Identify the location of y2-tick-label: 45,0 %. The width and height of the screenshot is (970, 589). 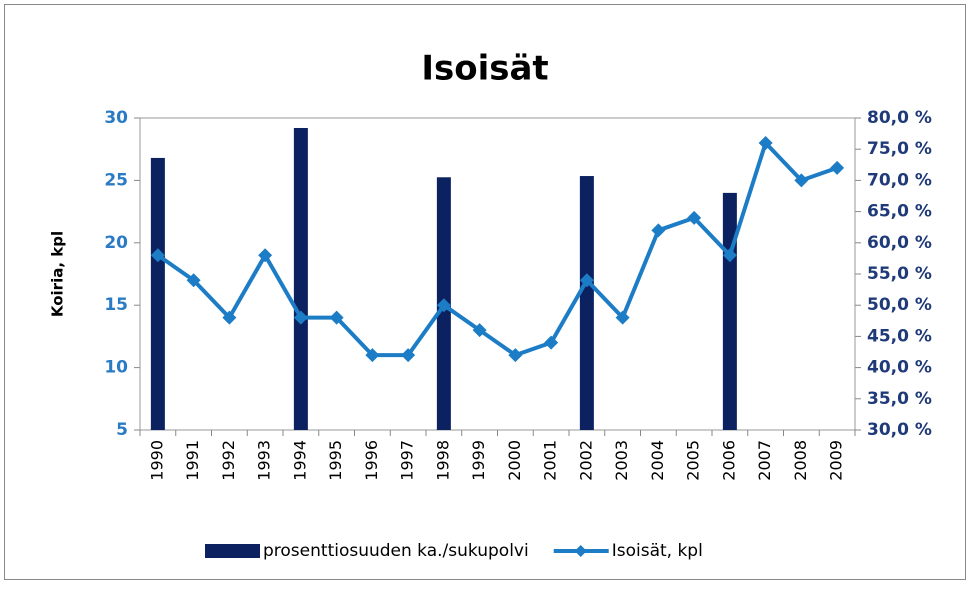
(899, 336).